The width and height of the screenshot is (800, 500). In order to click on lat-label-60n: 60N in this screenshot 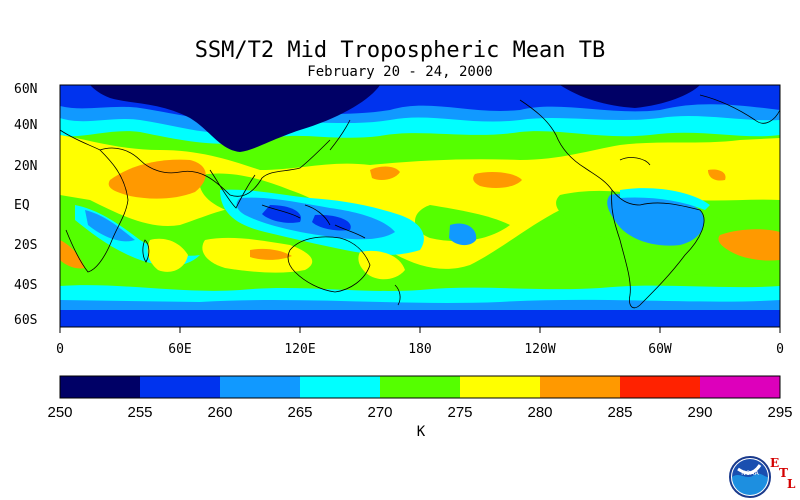, I will do `click(26, 89)`.